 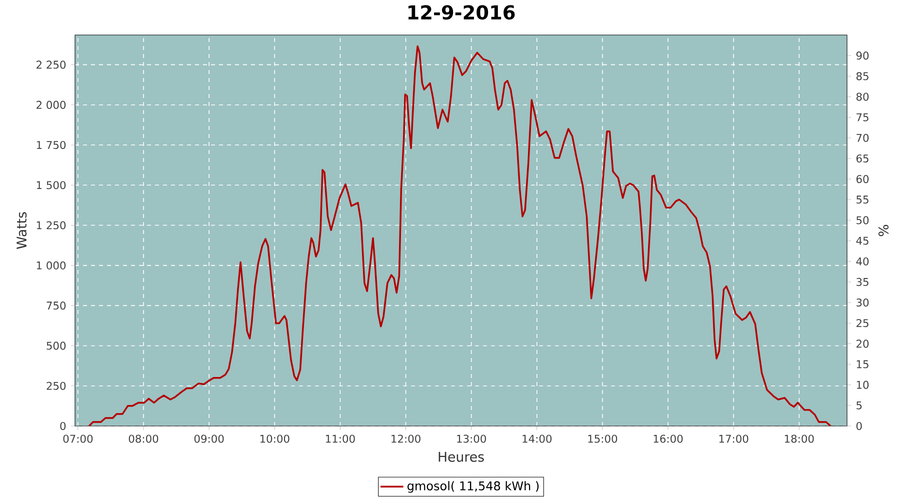 What do you see at coordinates (862, 364) in the screenshot?
I see `y2-tick-label: 15` at bounding box center [862, 364].